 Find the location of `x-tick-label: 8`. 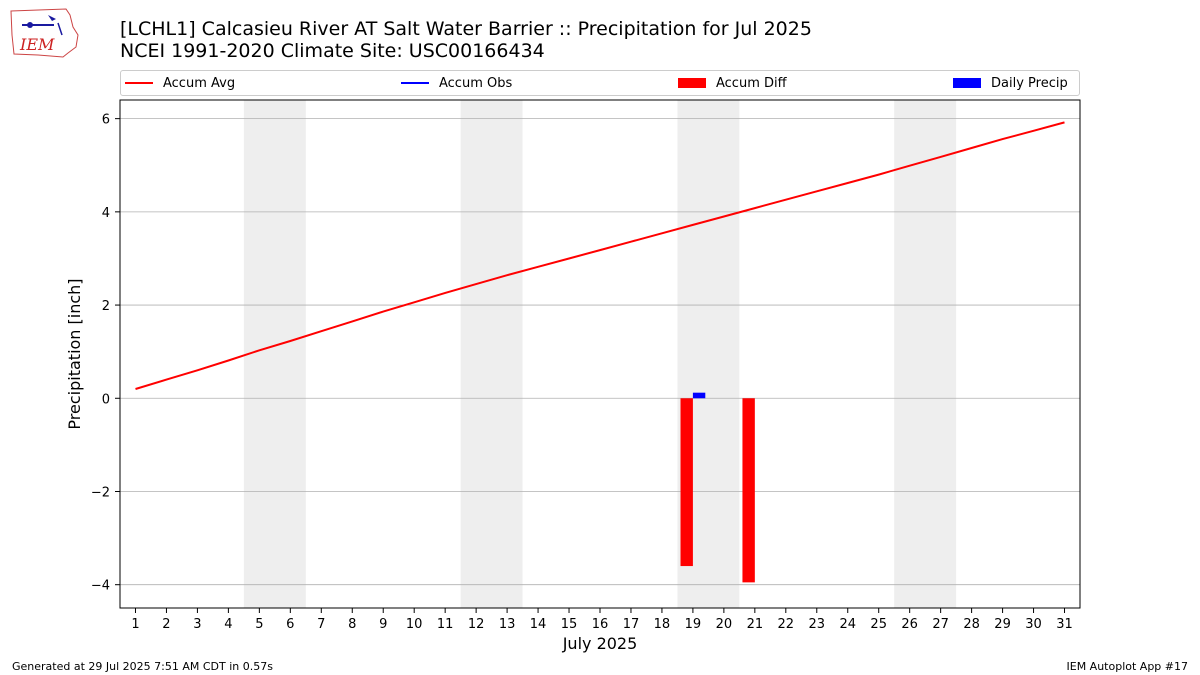

x-tick-label: 8 is located at coordinates (352, 624).